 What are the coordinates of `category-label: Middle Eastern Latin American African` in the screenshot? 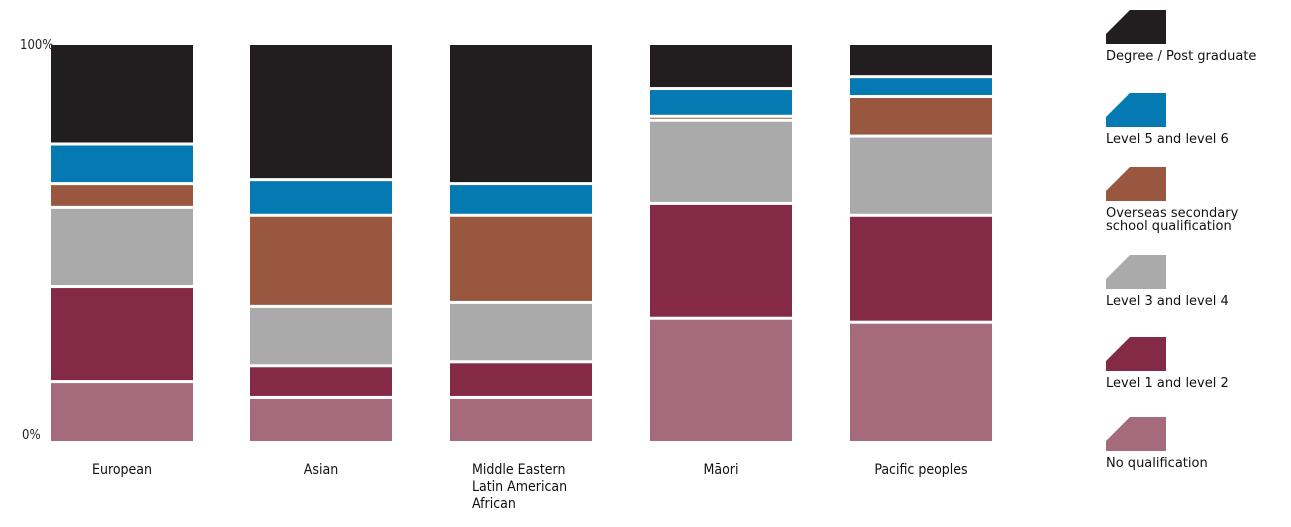 It's located at (519, 487).